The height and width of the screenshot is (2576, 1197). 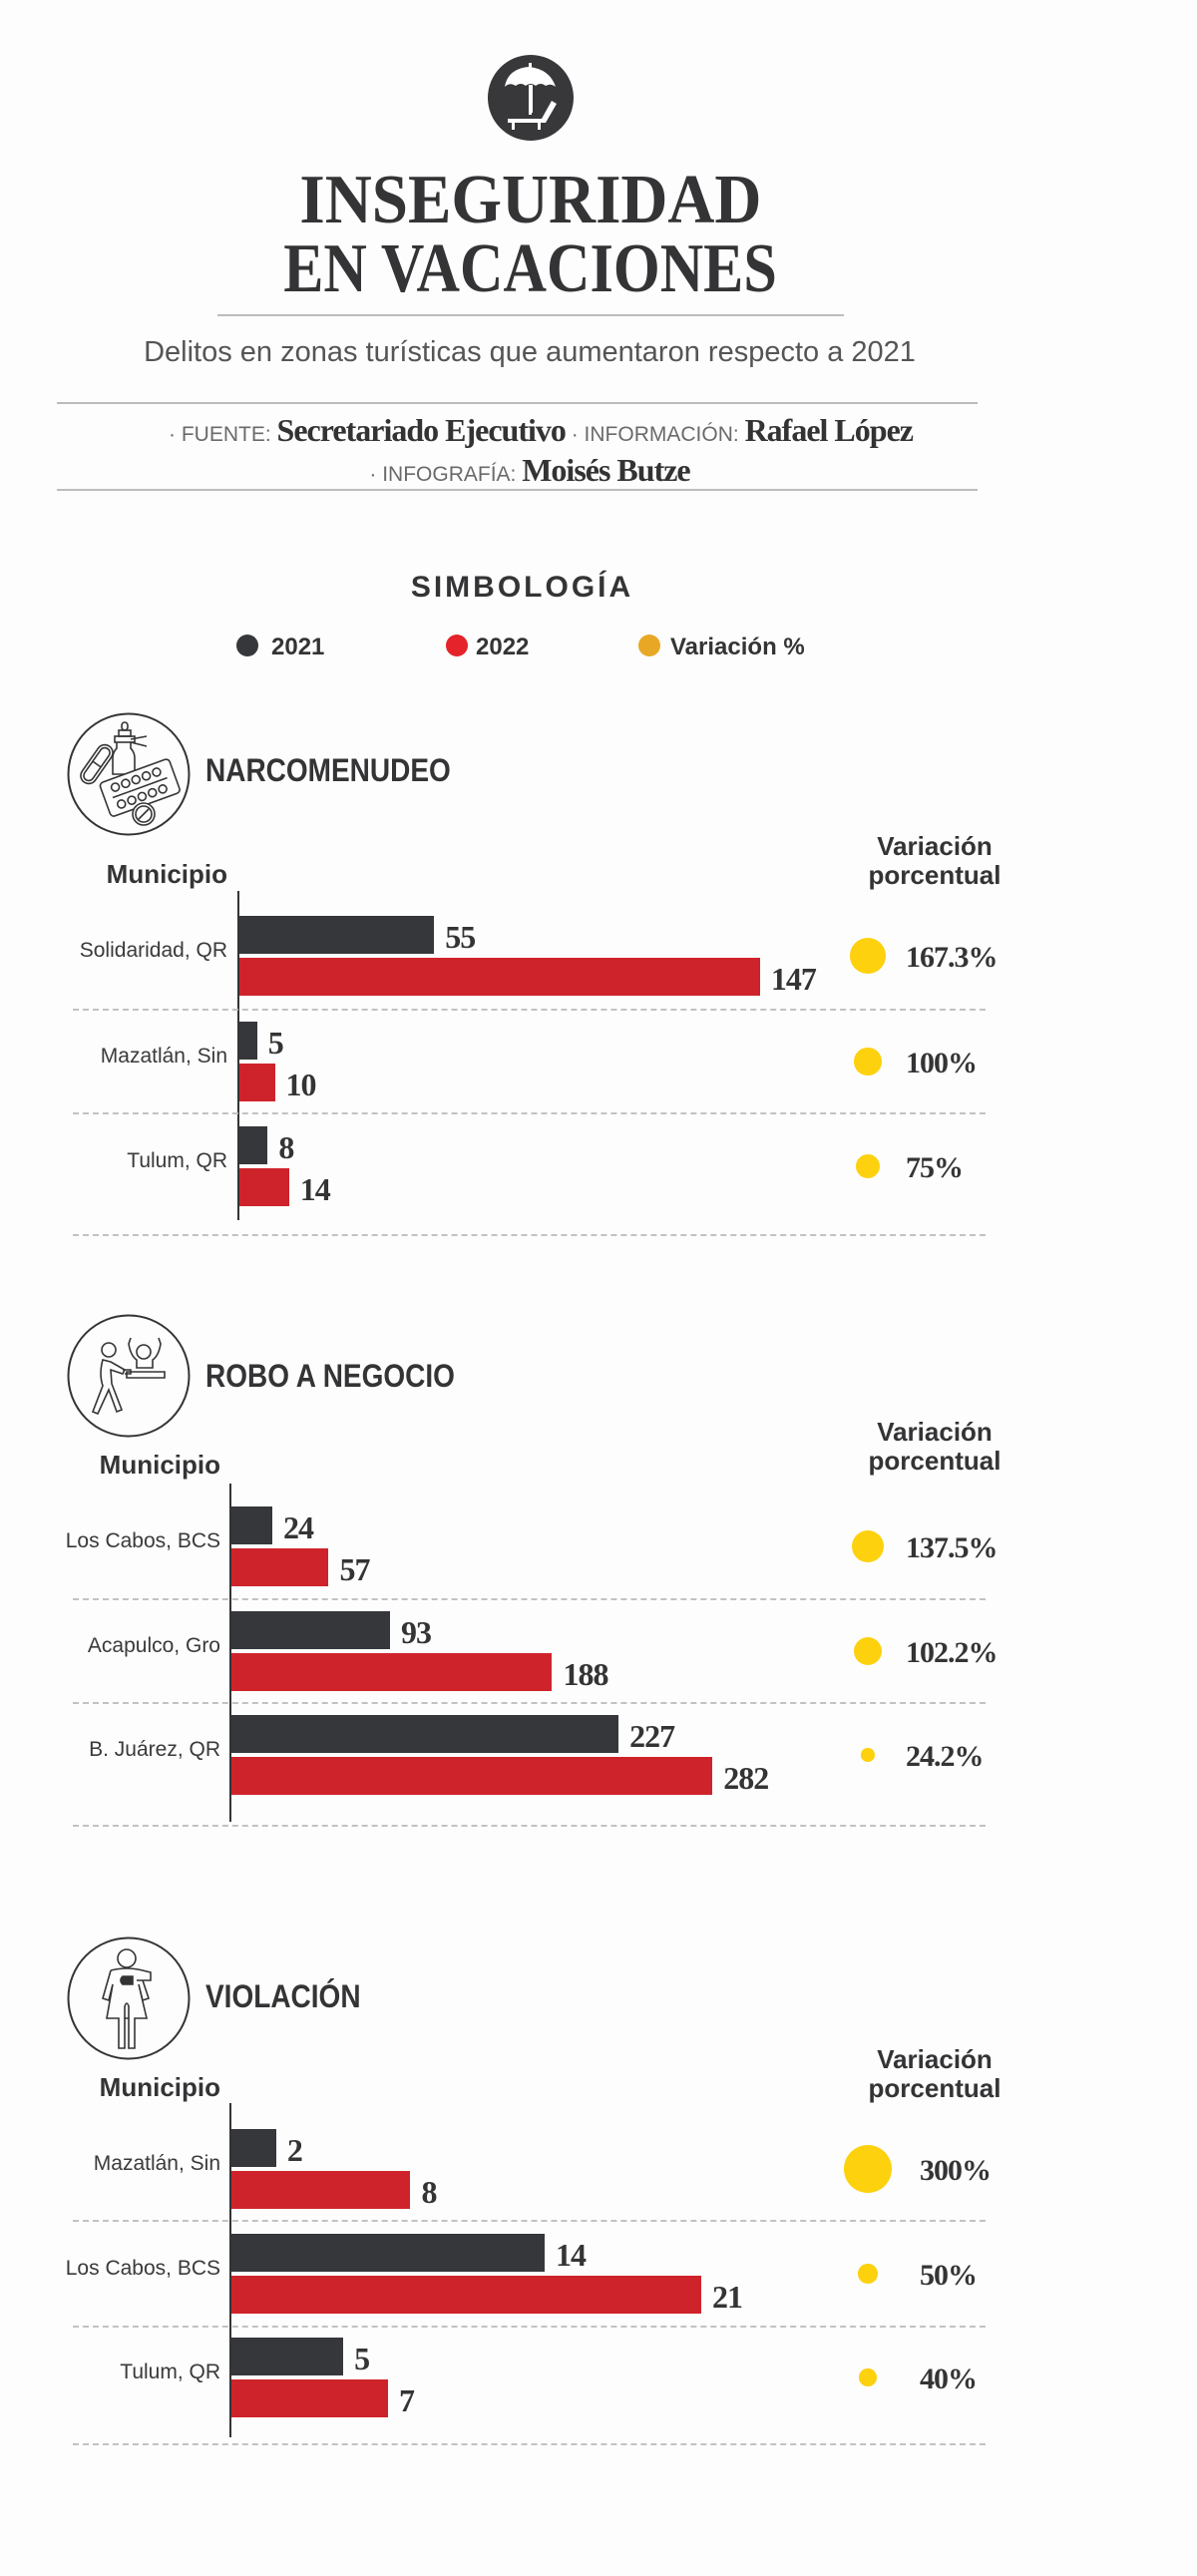 What do you see at coordinates (354, 1569) in the screenshot?
I see `value-label-2022: 57` at bounding box center [354, 1569].